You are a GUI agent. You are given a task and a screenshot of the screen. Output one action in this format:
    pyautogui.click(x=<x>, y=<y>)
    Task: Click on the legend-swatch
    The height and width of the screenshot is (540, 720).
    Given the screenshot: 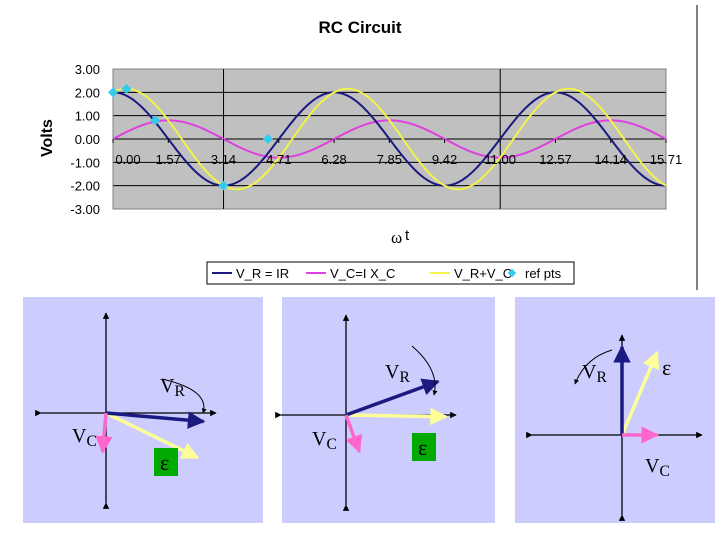 What is the action you would take?
    pyautogui.click(x=512, y=273)
    